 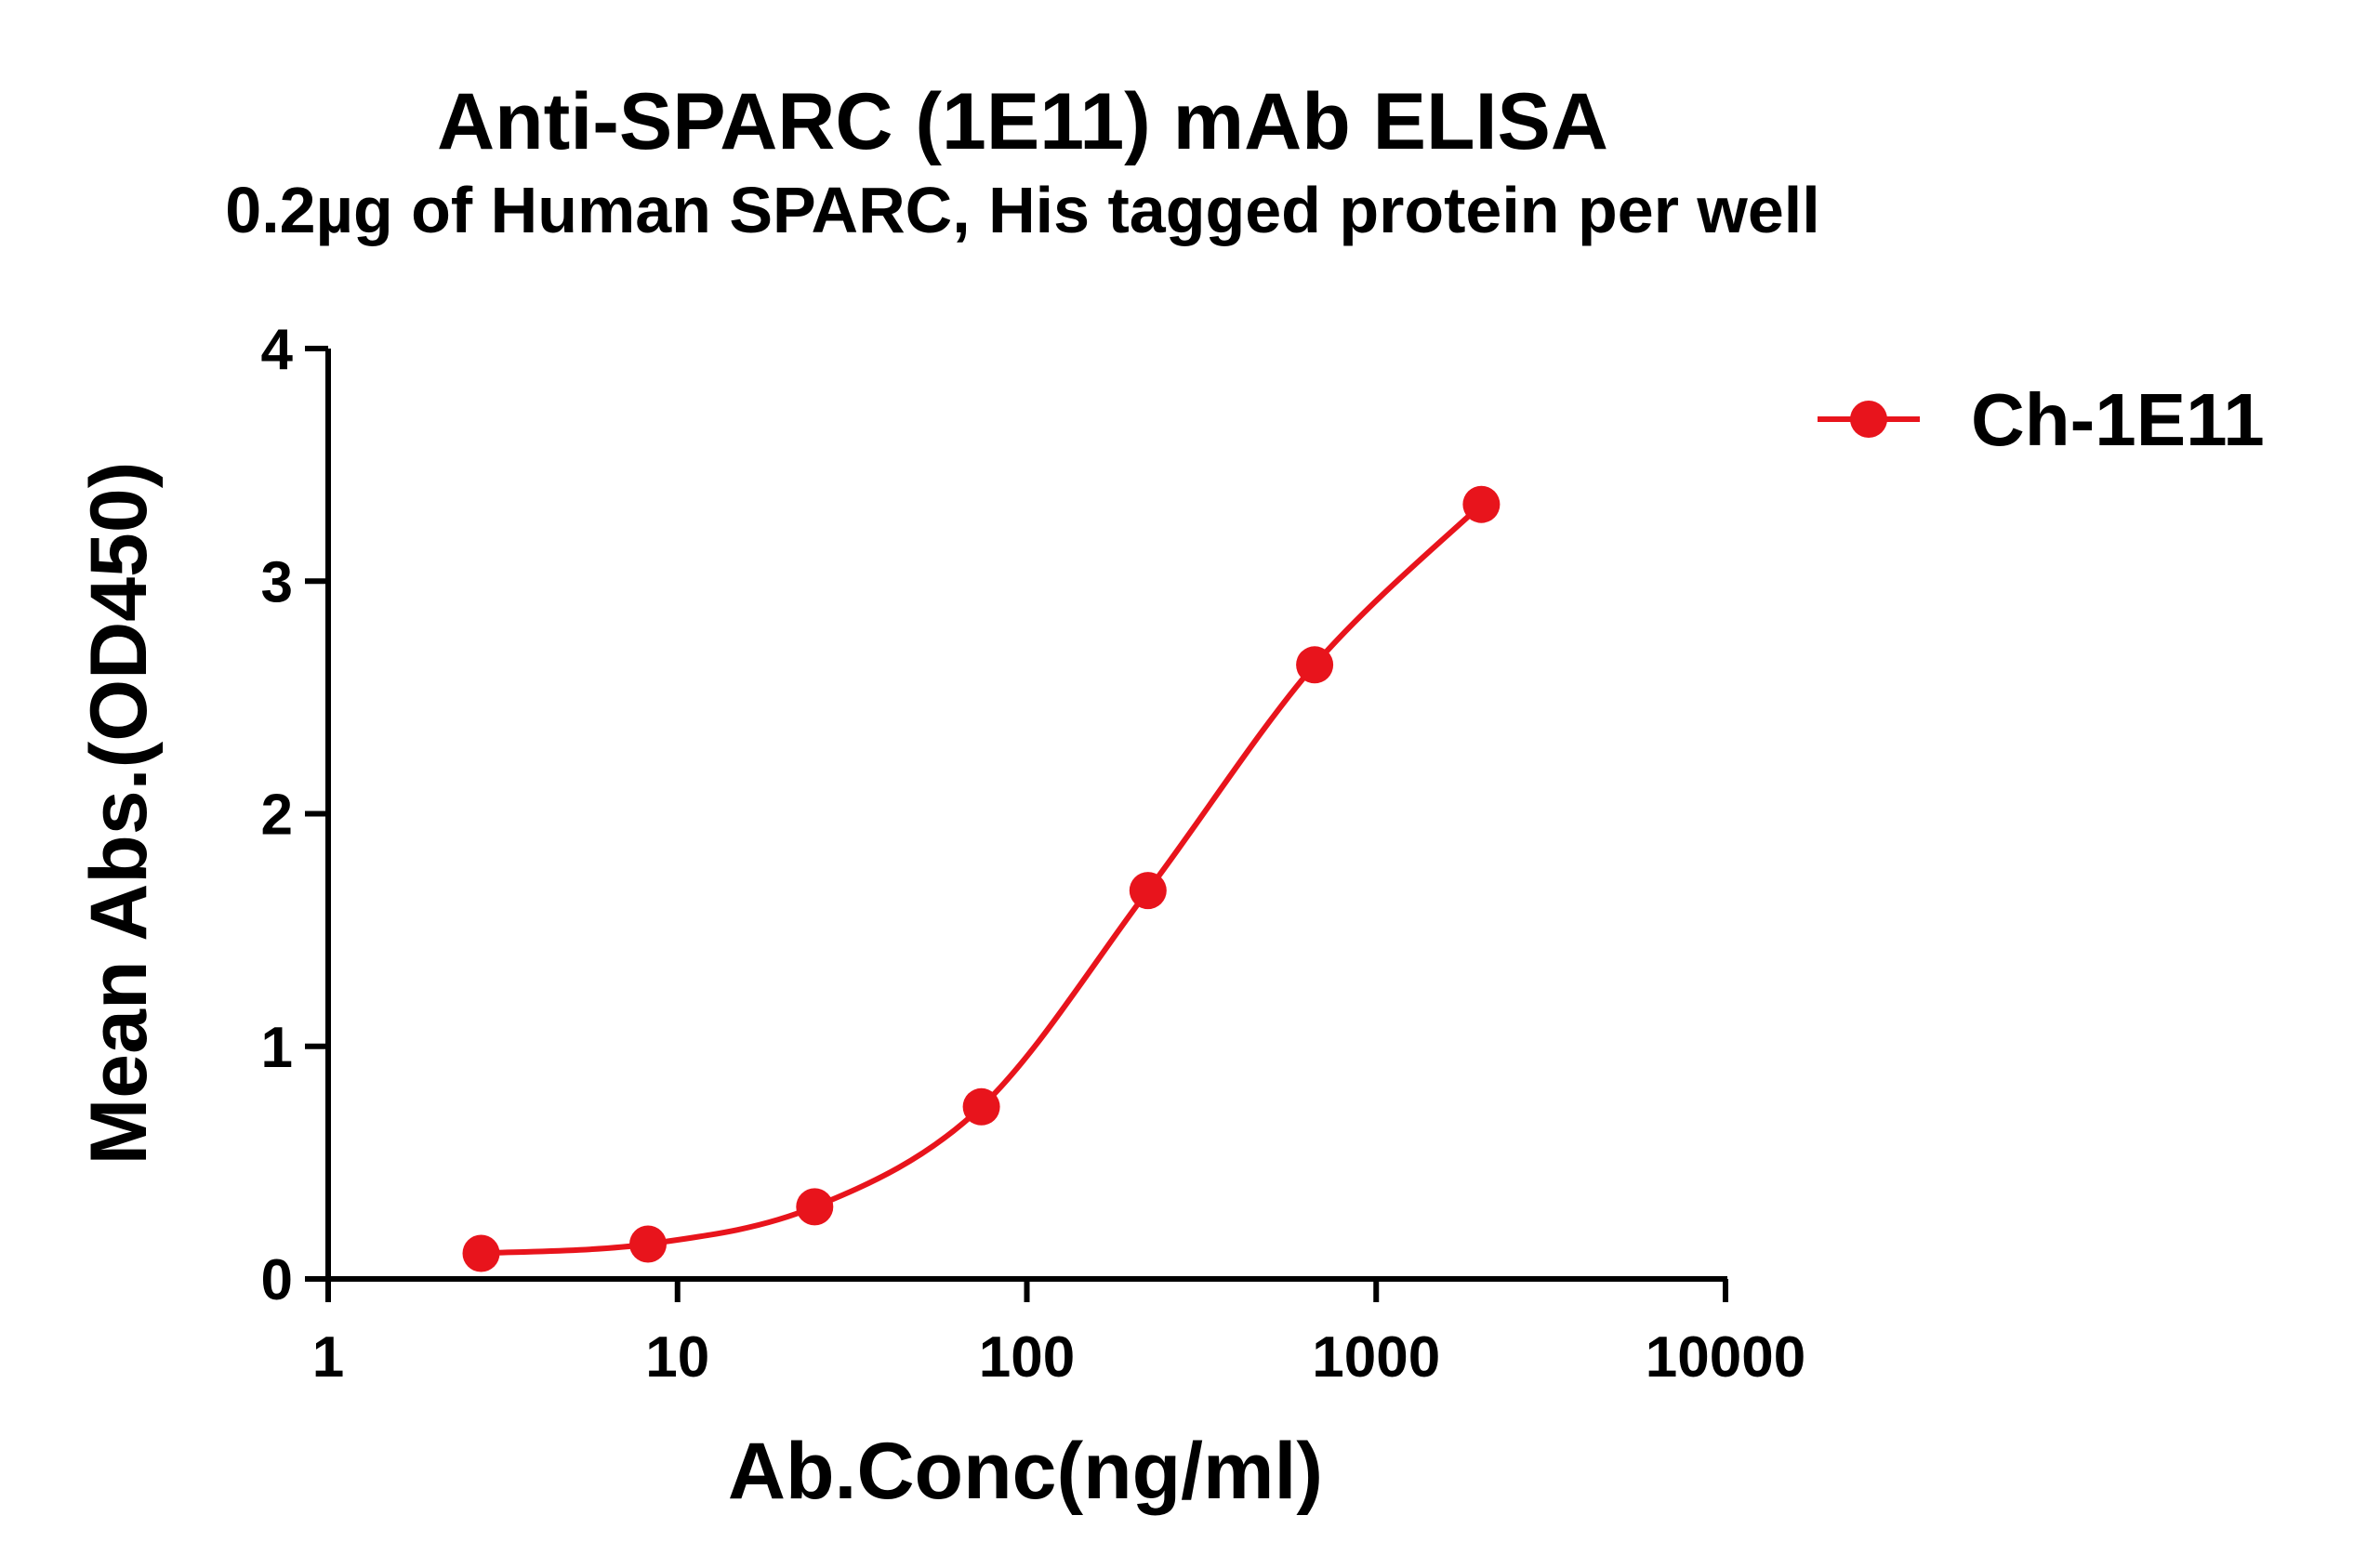 What do you see at coordinates (119, 814) in the screenshot?
I see `y-axis-label: Mean Abs.(OD450)` at bounding box center [119, 814].